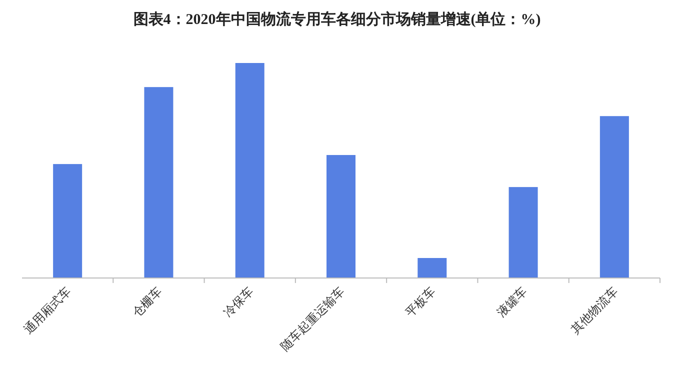  Describe the element at coordinates (337, 20) in the screenshot. I see `title: 图表4：2020年中国物流专用车各细分市场销量增速(单位：%)` at that location.